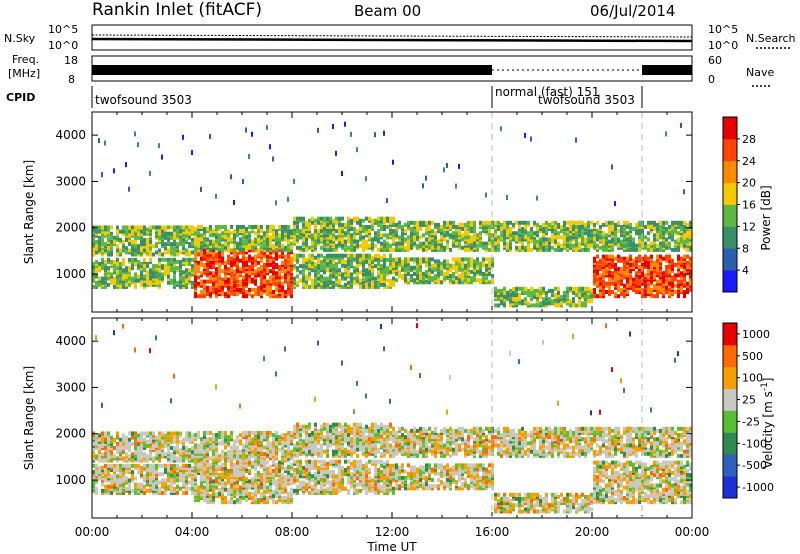 The width and height of the screenshot is (800, 554). What do you see at coordinates (730, 237) in the screenshot?
I see `colorbar-segment` at bounding box center [730, 237].